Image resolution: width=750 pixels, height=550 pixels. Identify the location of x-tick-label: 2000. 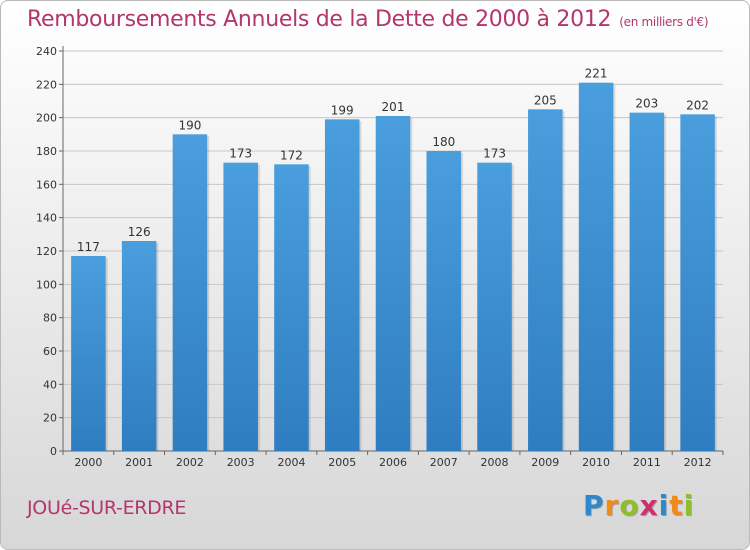
(88, 462).